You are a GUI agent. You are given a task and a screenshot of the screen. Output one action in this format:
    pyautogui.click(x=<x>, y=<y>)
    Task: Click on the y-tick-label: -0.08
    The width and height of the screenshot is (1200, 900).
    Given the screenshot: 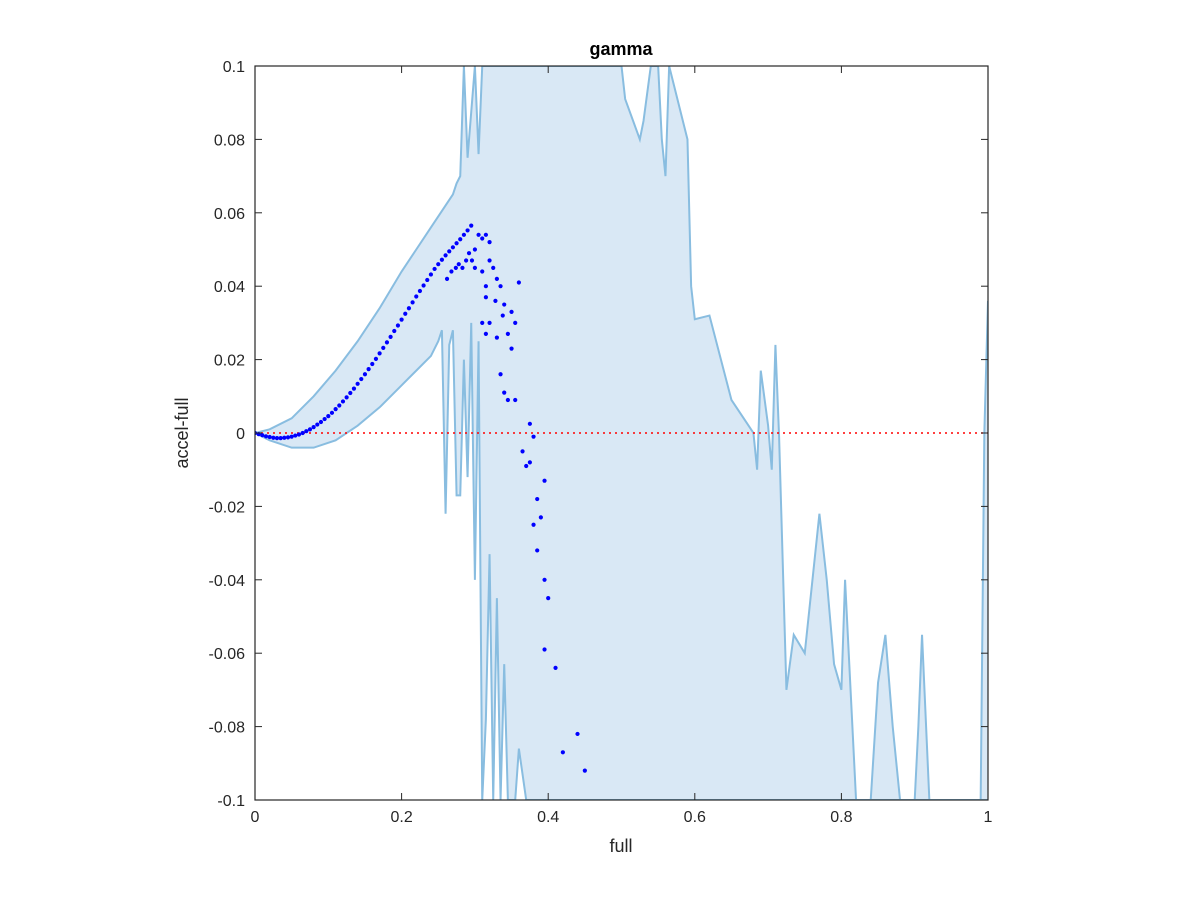 What is the action you would take?
    pyautogui.click(x=227, y=728)
    